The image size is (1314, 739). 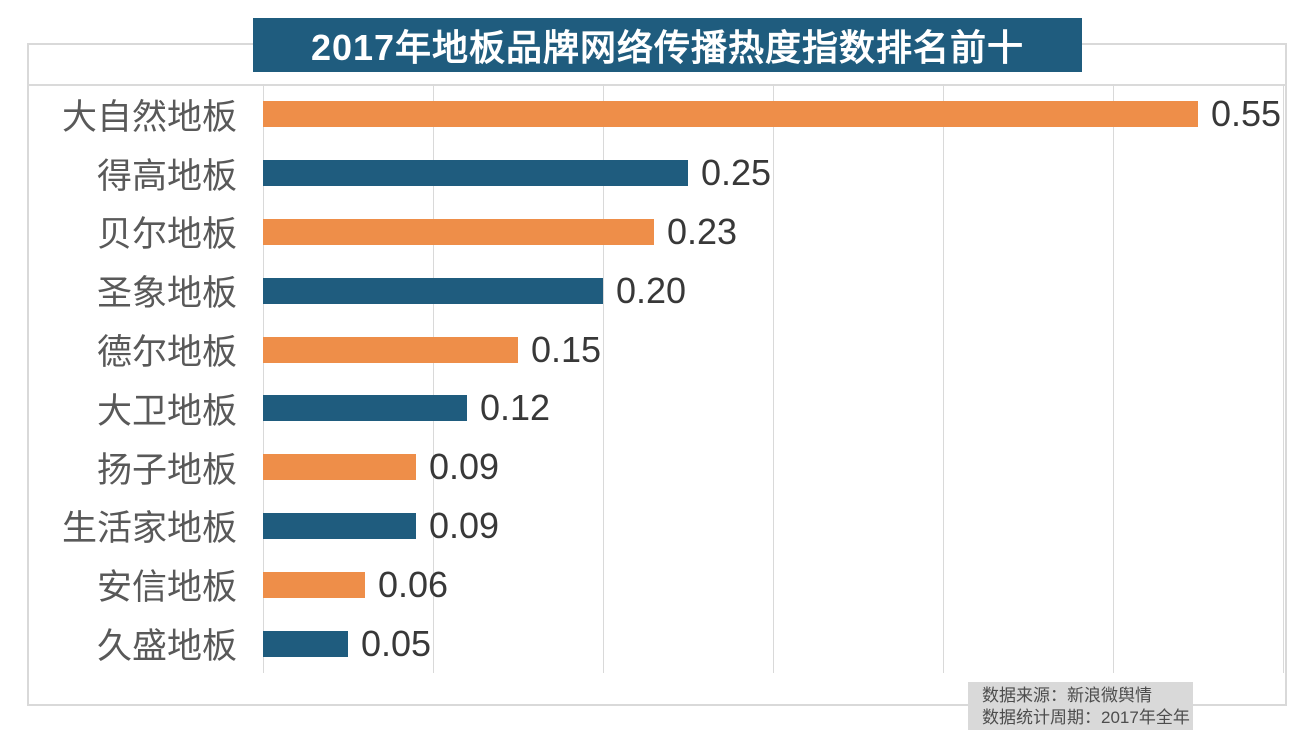 I want to click on source-line-1: 数据来源：新浪微舆情, so click(x=1067, y=695).